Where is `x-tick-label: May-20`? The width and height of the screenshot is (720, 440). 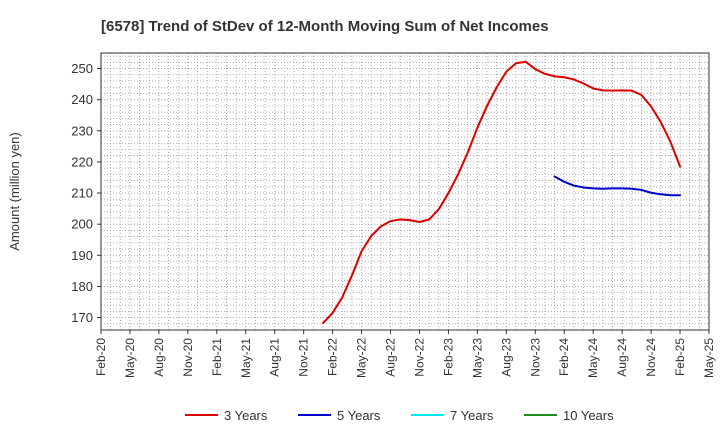 x-tick-label: May-20 is located at coordinates (130, 358).